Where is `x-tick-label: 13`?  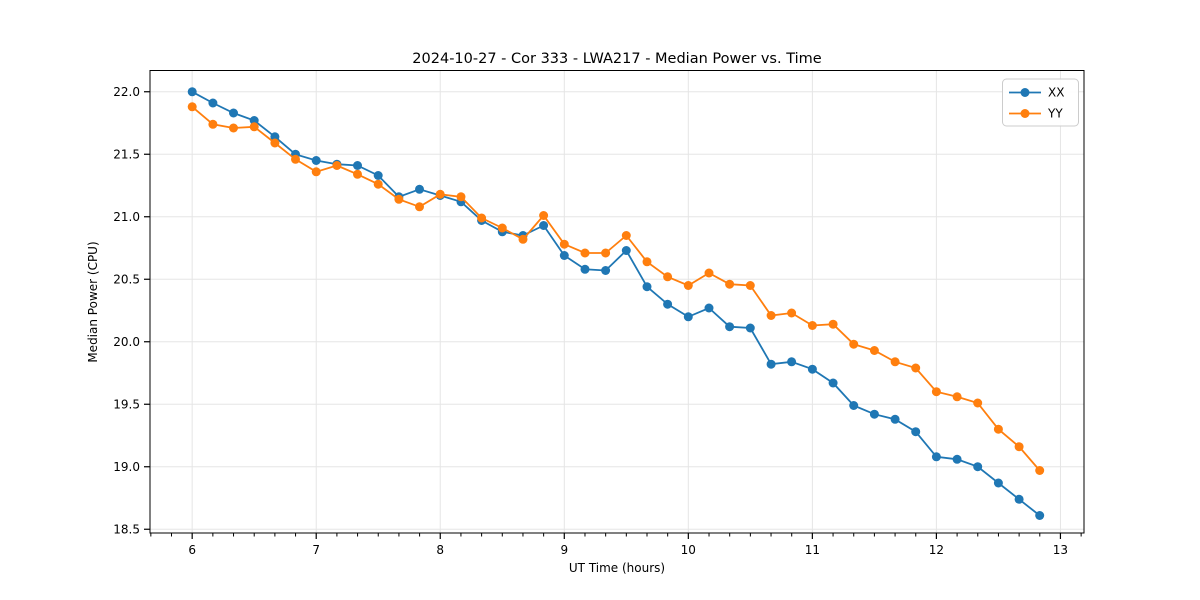 x-tick-label: 13 is located at coordinates (1060, 550).